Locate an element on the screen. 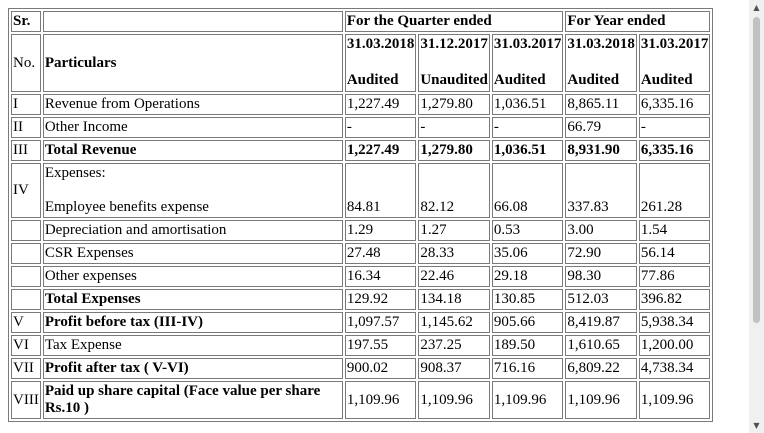  value-cell: 1.27 is located at coordinates (454, 230).